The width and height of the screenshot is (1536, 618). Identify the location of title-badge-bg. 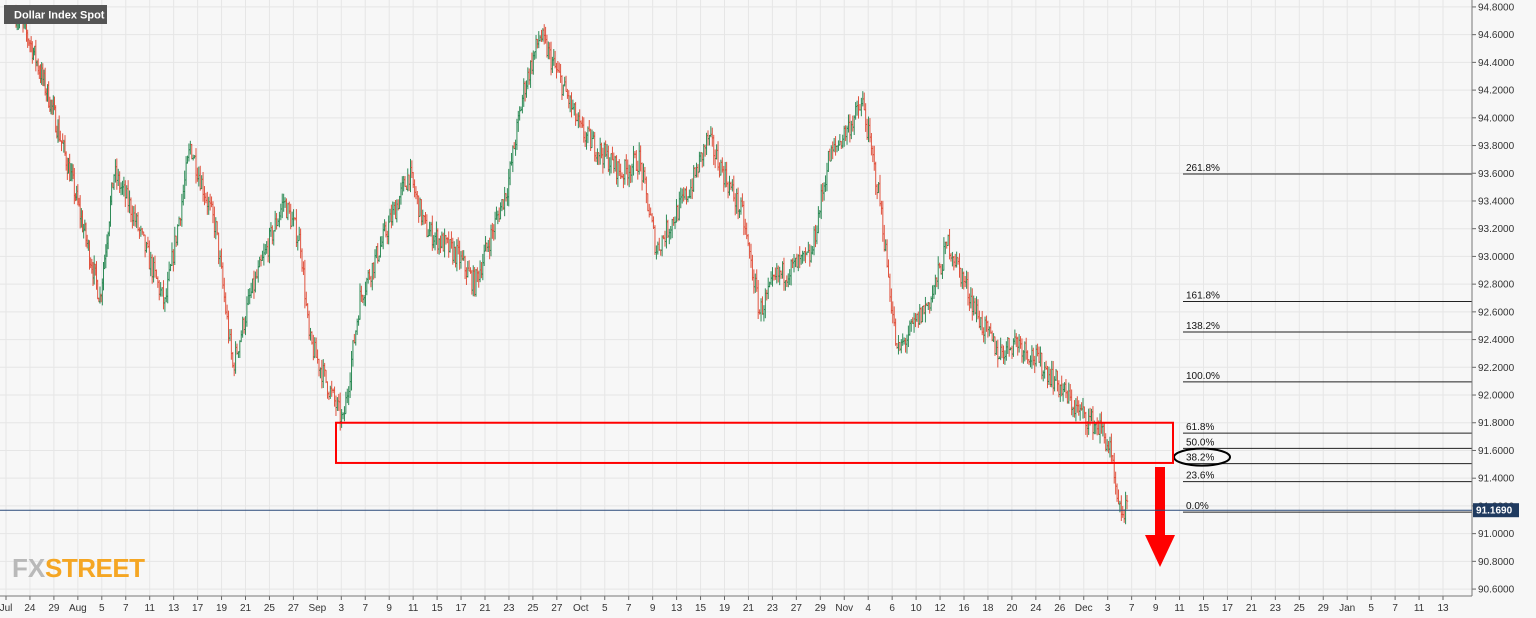
(55, 14).